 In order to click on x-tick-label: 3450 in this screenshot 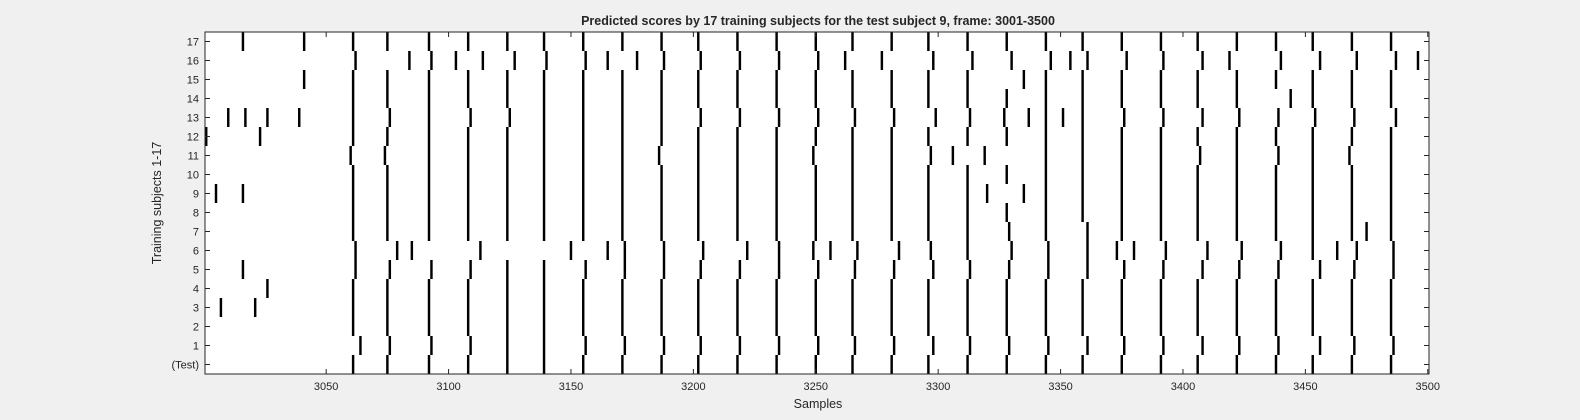, I will do `click(1305, 387)`.